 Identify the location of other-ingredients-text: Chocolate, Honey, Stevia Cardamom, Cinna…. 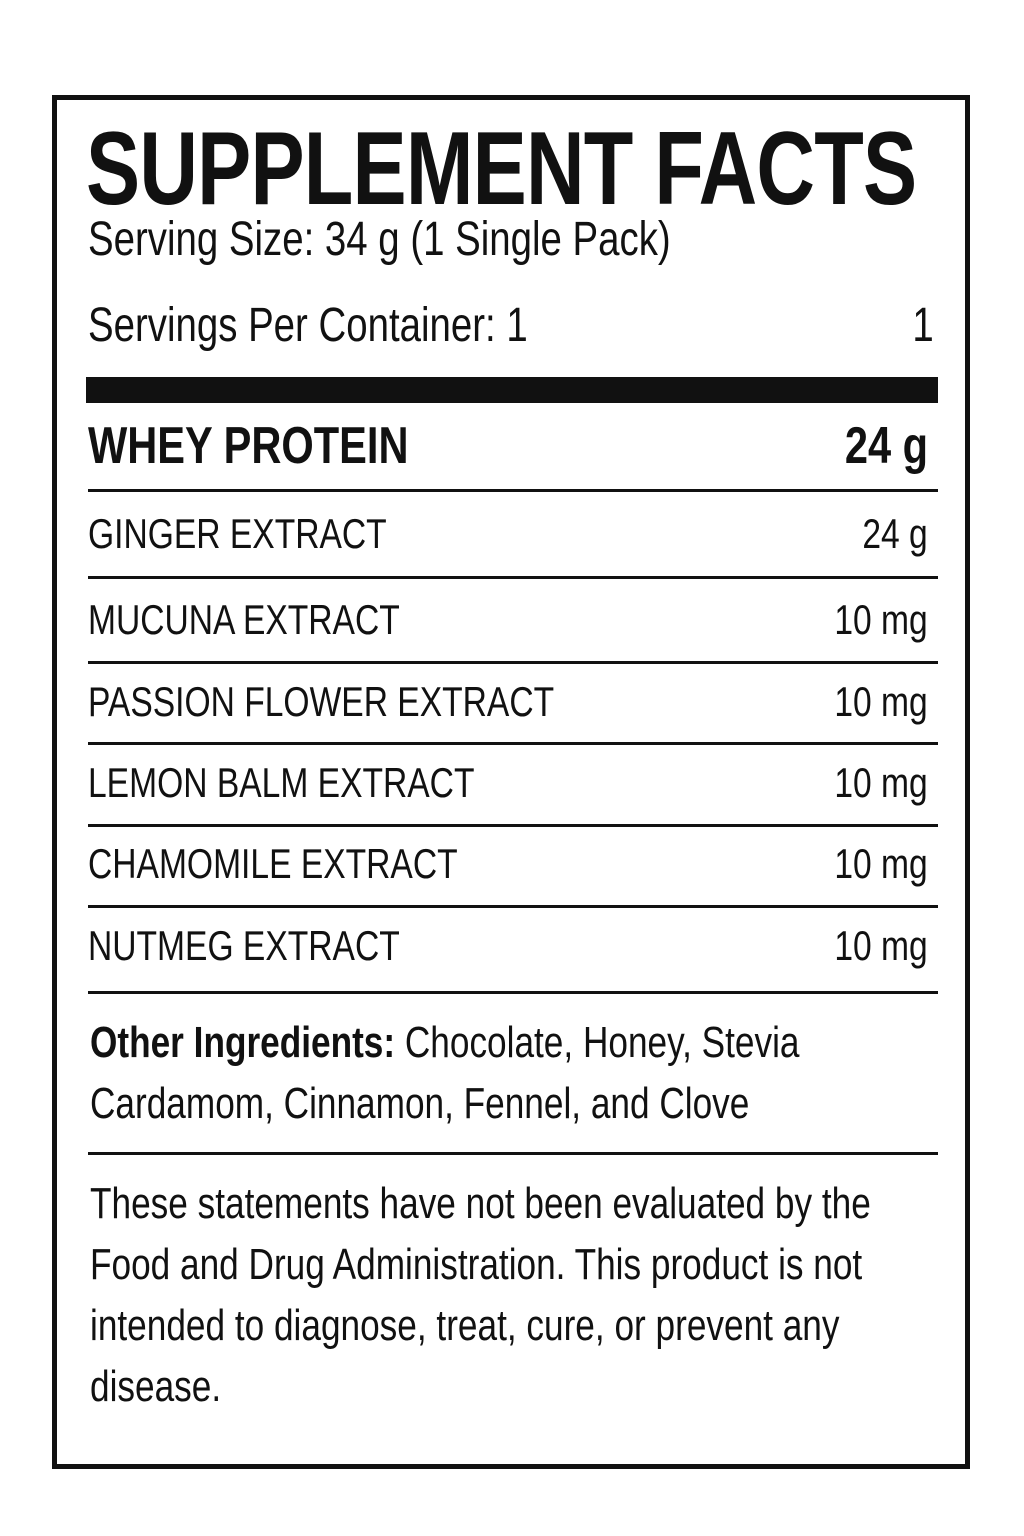
(445, 1073).